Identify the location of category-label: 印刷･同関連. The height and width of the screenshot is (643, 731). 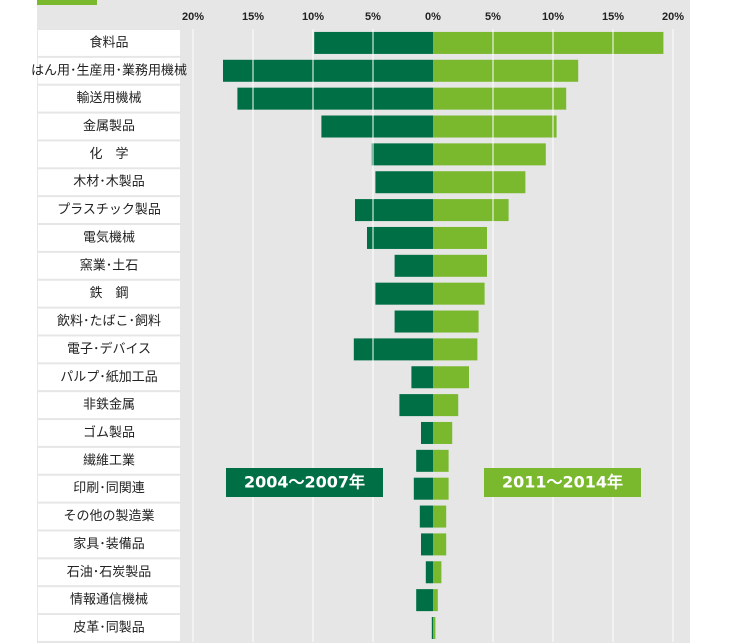
(109, 488).